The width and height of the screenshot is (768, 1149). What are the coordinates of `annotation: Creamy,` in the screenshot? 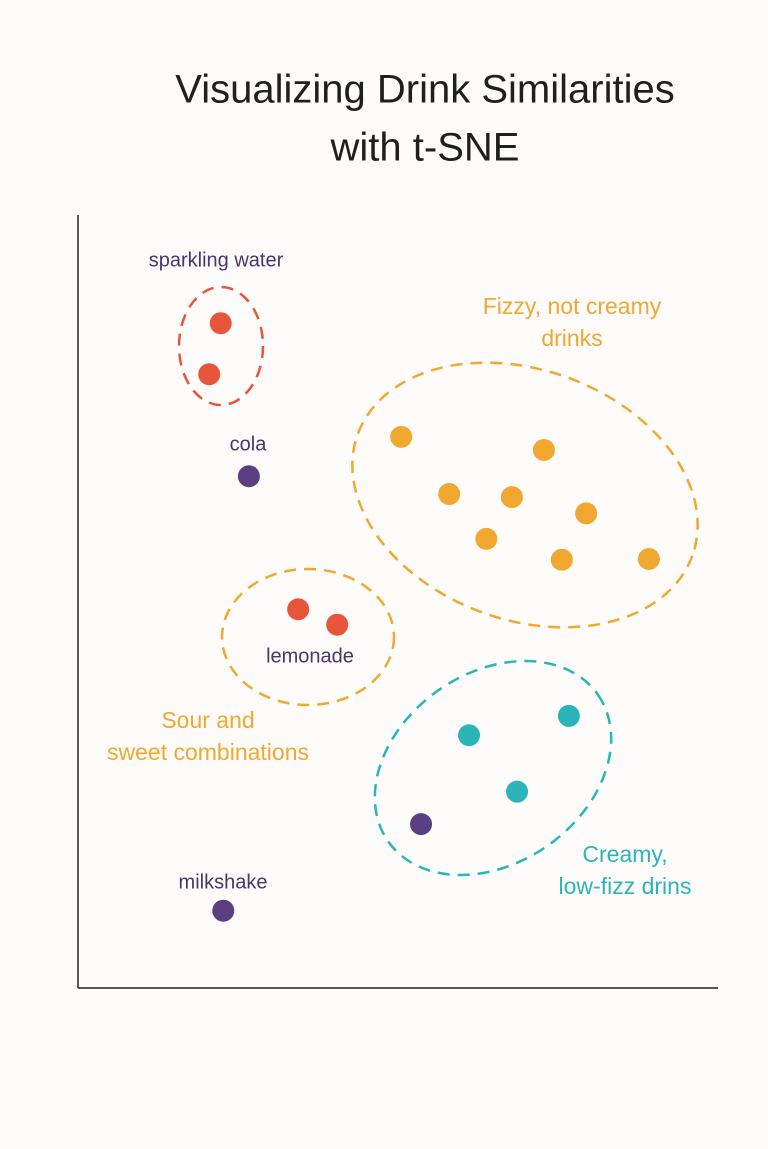 It's located at (624, 854).